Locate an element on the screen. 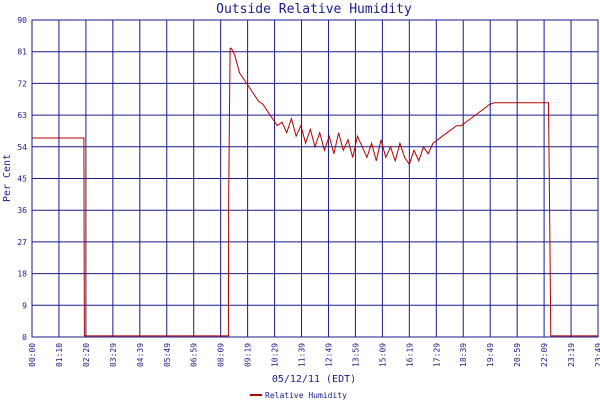 This screenshot has height=400, width=600. x-tick-label: 17:29 is located at coordinates (436, 355).